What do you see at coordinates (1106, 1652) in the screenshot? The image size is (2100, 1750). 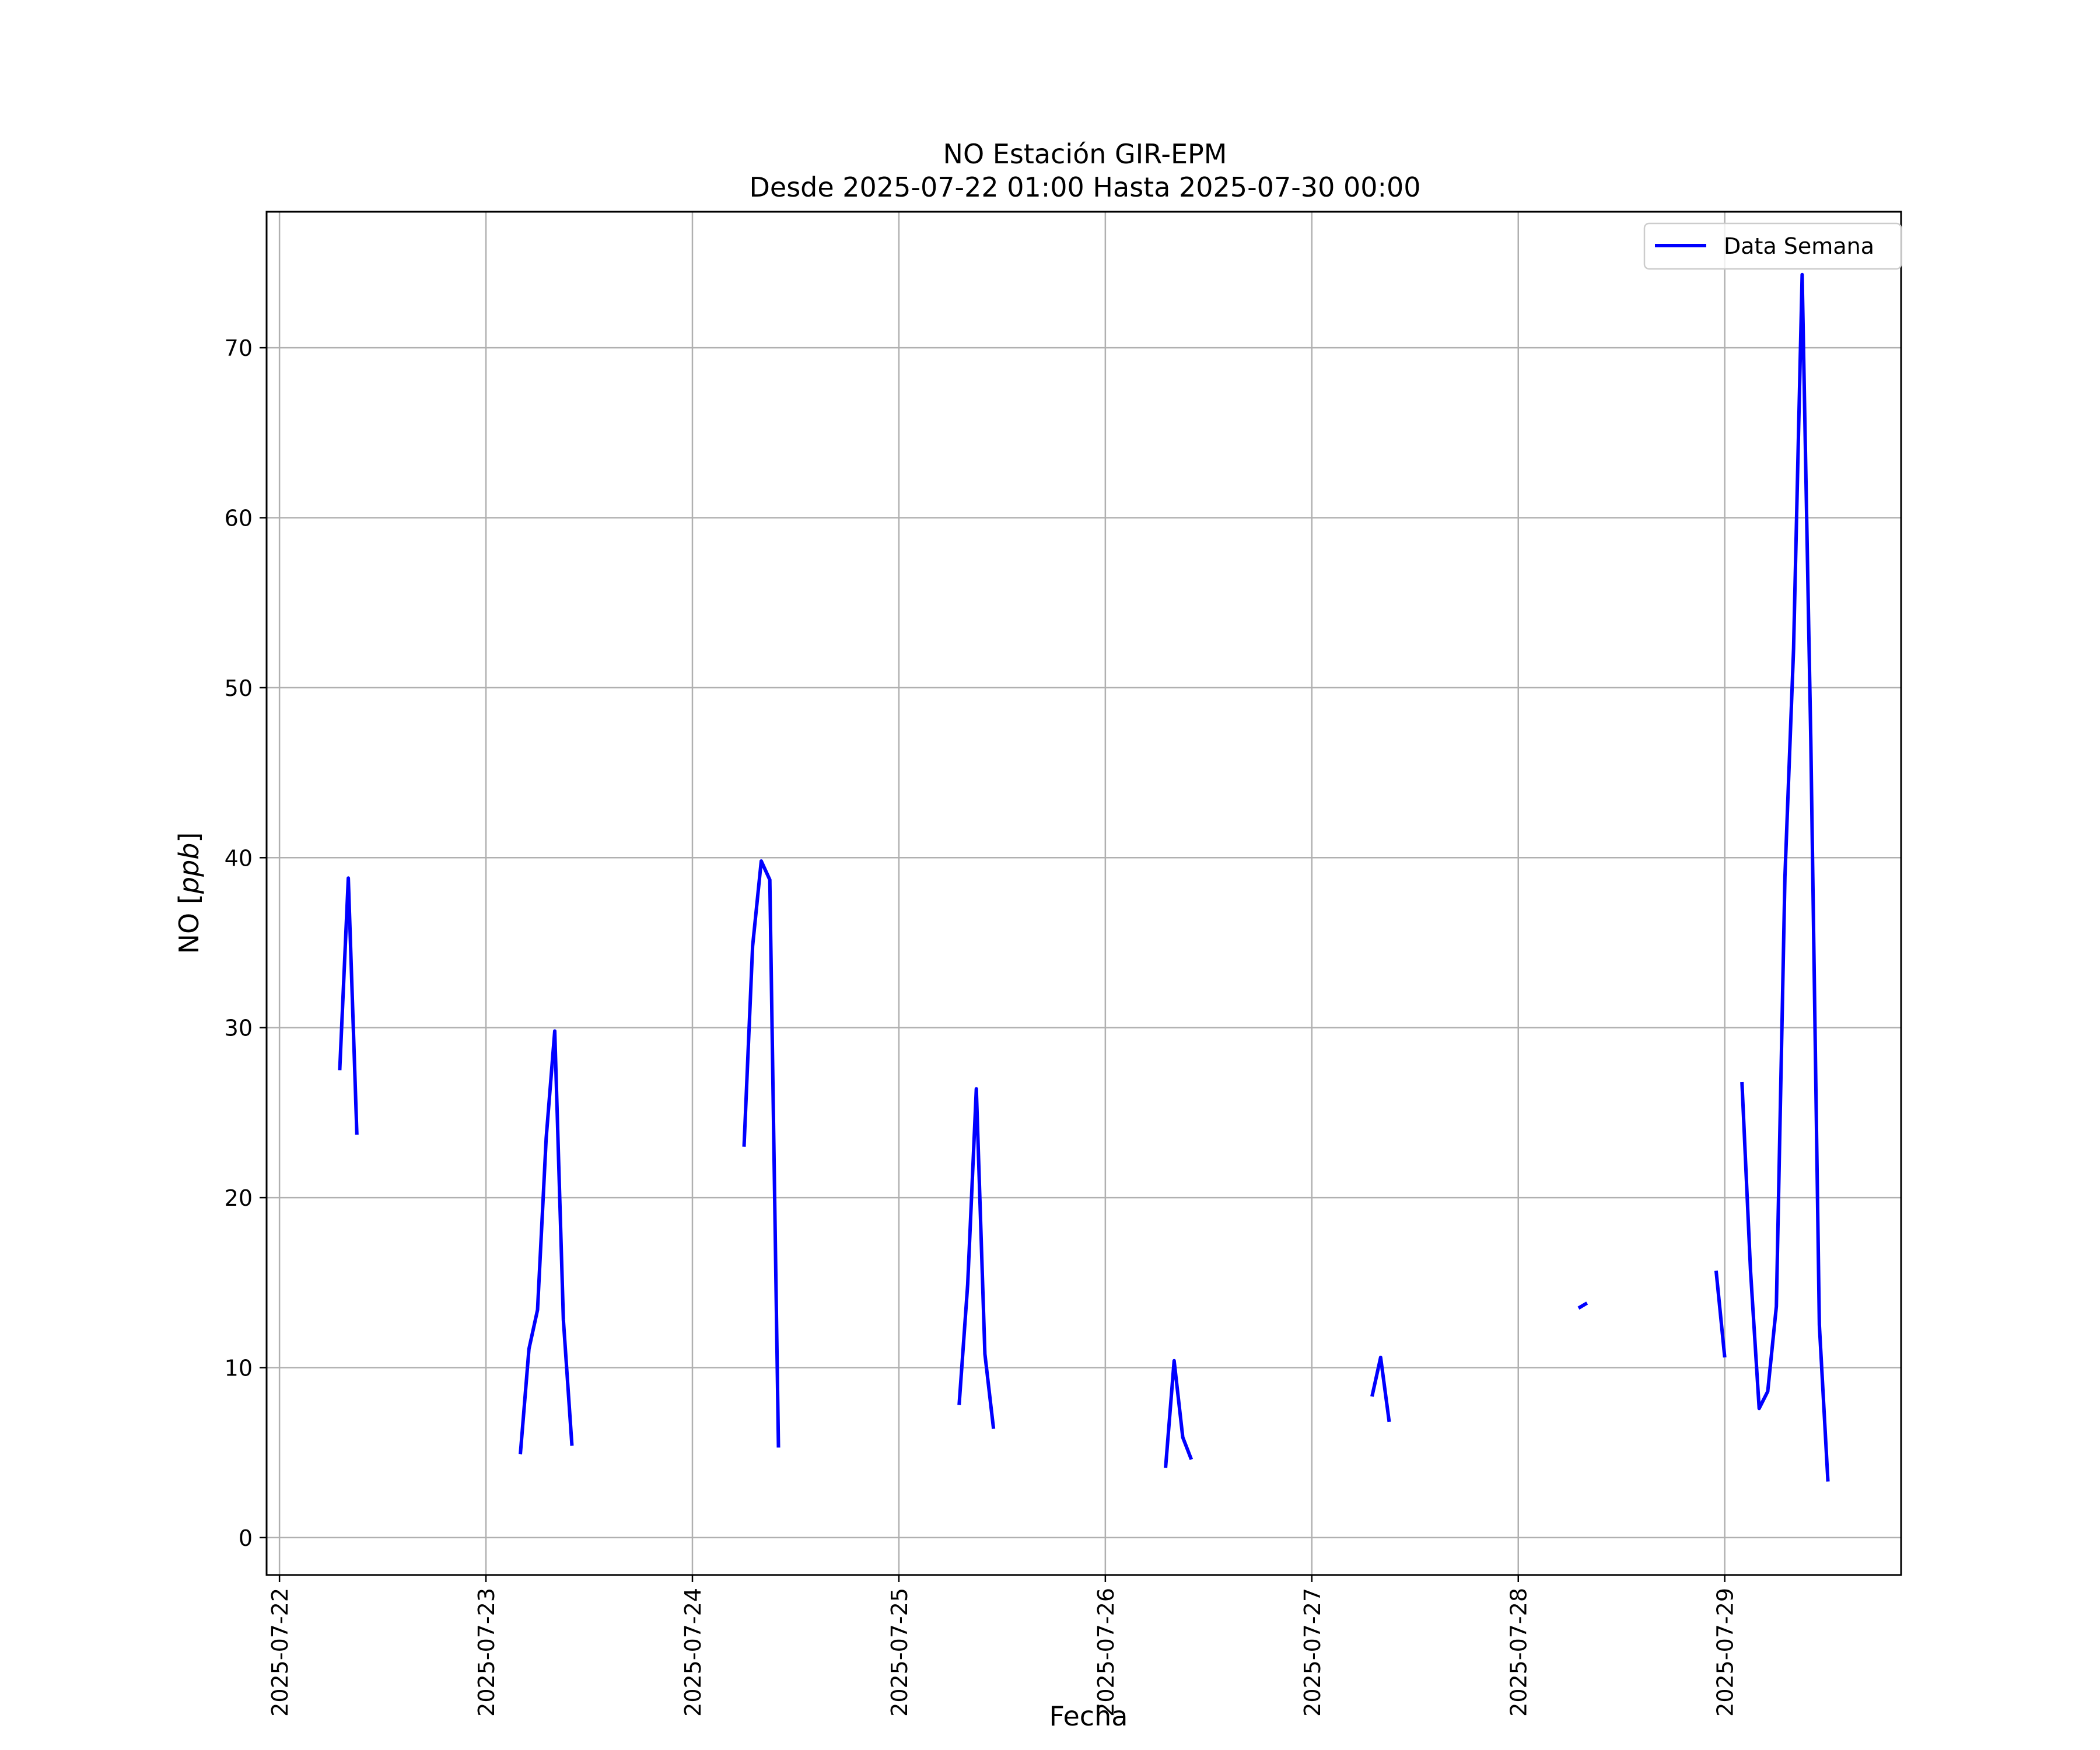 I see `x-tick-label: 2025-07-26` at bounding box center [1106, 1652].